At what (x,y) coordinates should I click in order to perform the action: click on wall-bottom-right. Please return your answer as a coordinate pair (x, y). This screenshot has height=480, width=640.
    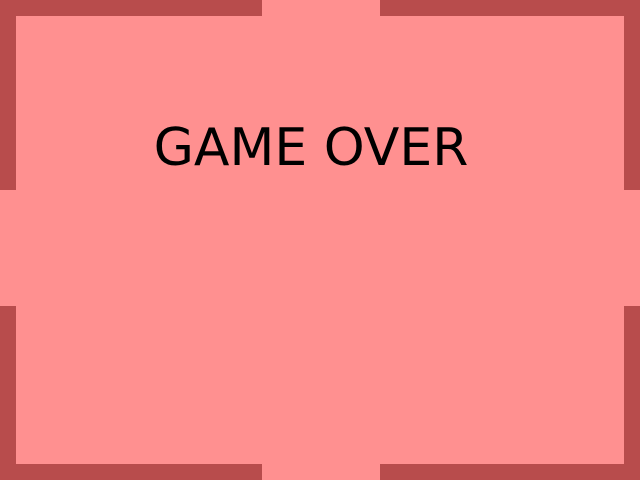
    Looking at the image, I should click on (510, 472).